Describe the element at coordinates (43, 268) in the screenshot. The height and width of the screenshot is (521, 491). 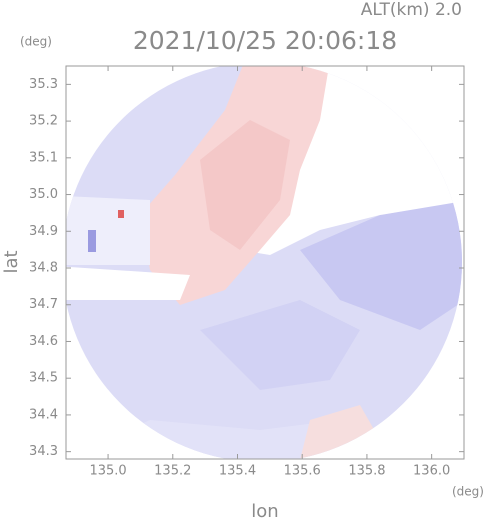
I see `y-tick-label: 34.8` at that location.